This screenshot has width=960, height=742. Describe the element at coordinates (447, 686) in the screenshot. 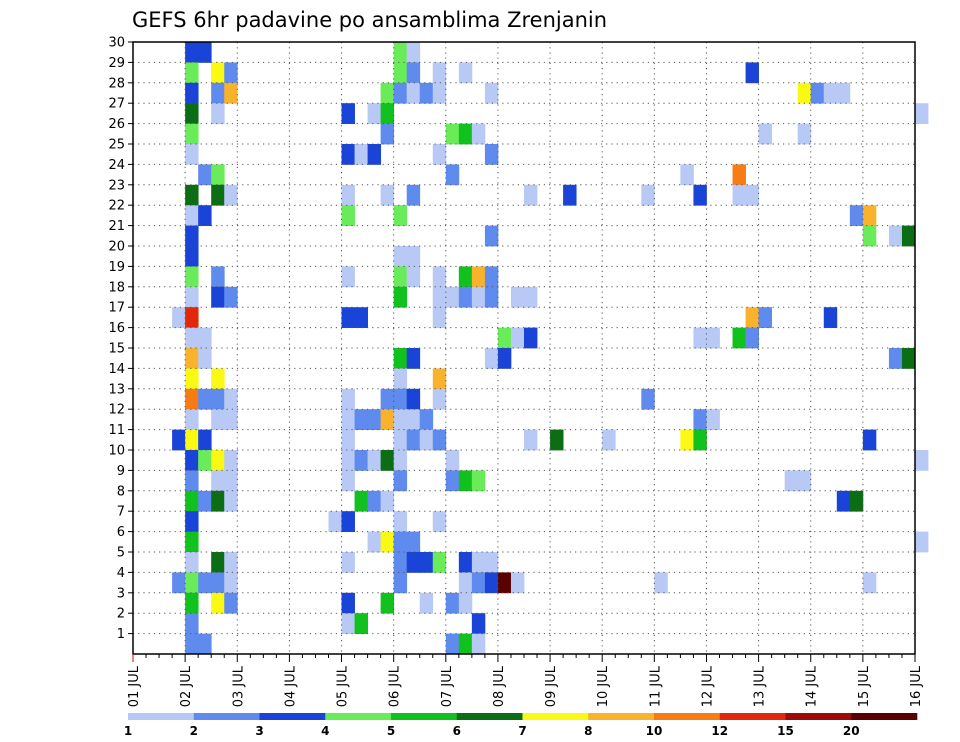

I see `x-tick-label-6: 07 JUL` at that location.